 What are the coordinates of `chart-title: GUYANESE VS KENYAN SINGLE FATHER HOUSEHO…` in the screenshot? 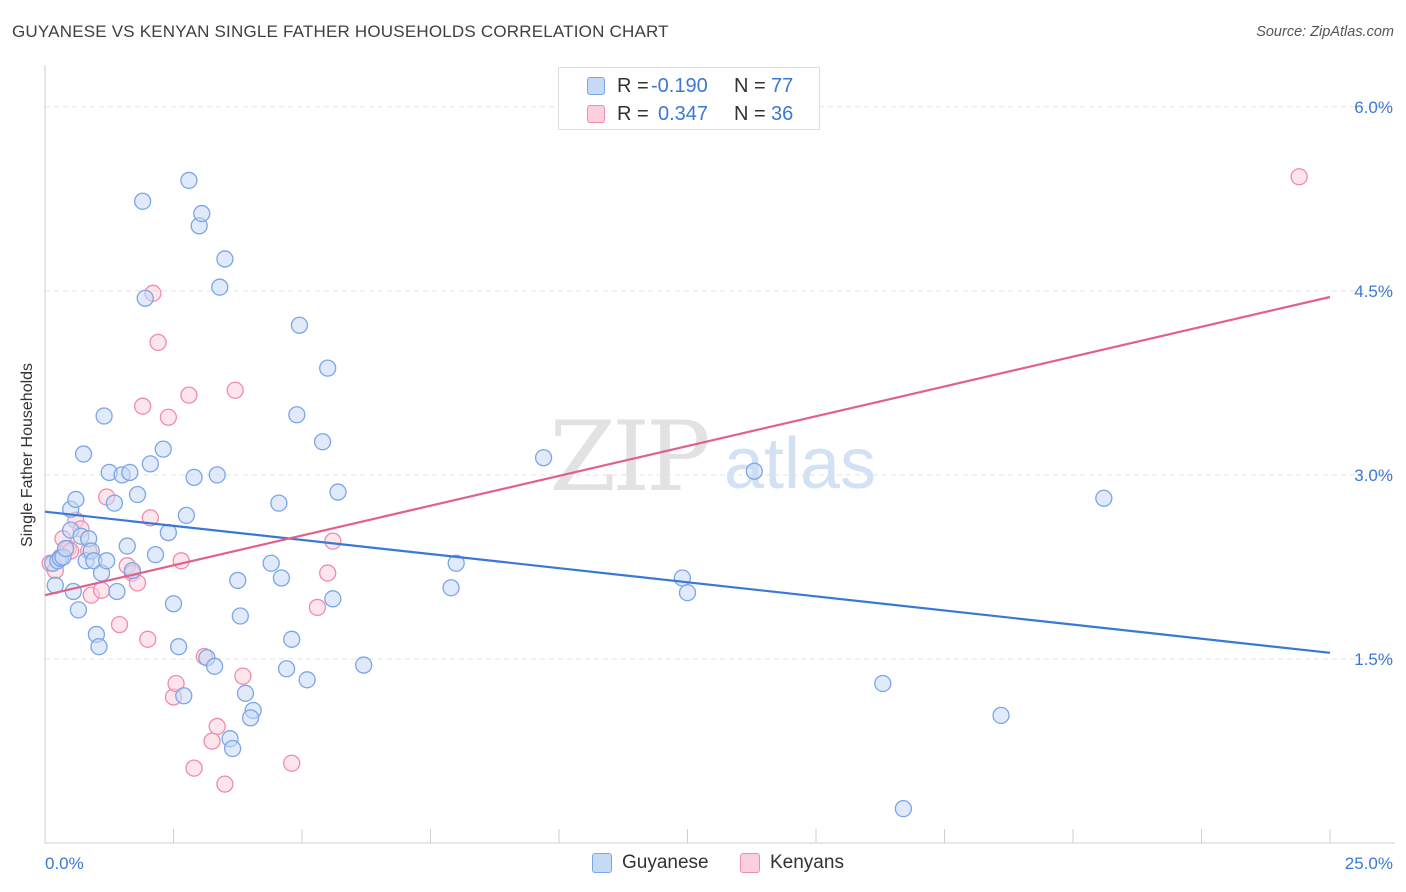 It's located at (340, 31).